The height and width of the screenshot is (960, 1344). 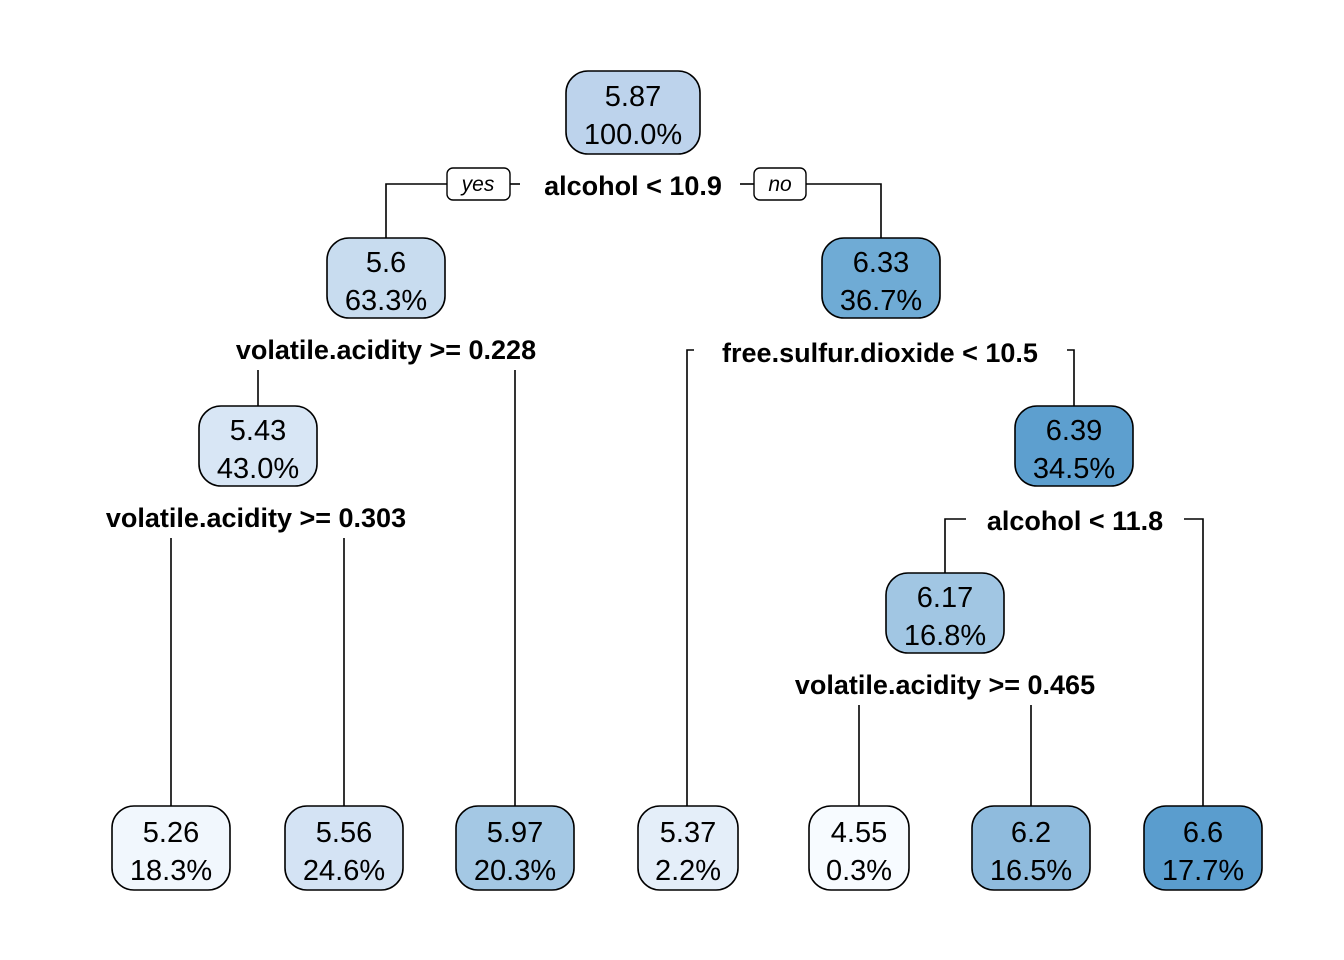 What do you see at coordinates (344, 833) in the screenshot?
I see `node-value: 5.56` at bounding box center [344, 833].